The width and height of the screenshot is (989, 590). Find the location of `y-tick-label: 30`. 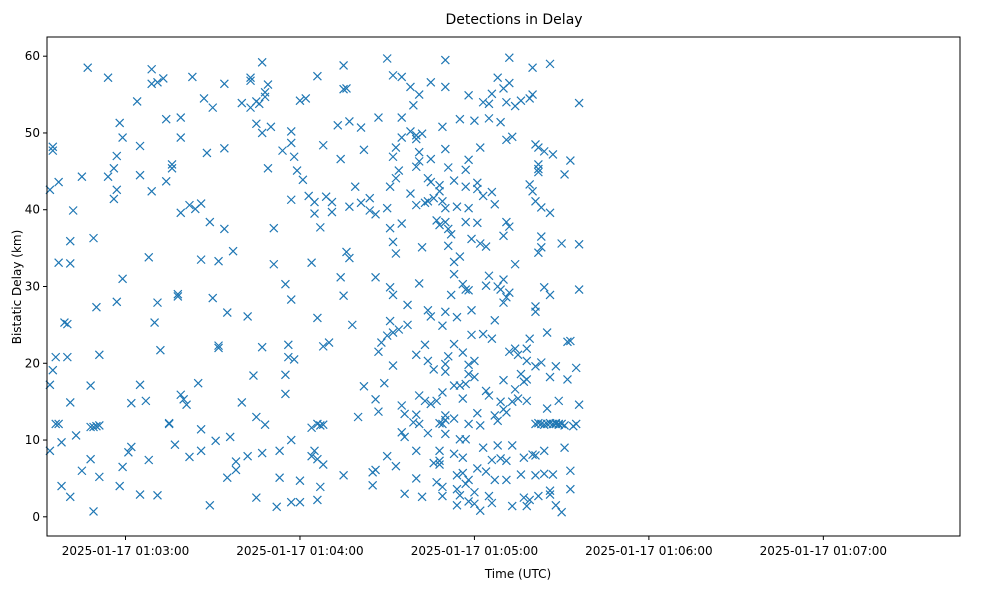

y-tick-label: 30 is located at coordinates (32, 287).